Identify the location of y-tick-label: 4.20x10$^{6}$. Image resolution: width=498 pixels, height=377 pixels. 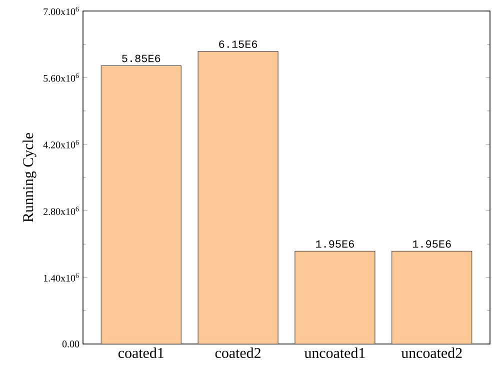
(61, 144).